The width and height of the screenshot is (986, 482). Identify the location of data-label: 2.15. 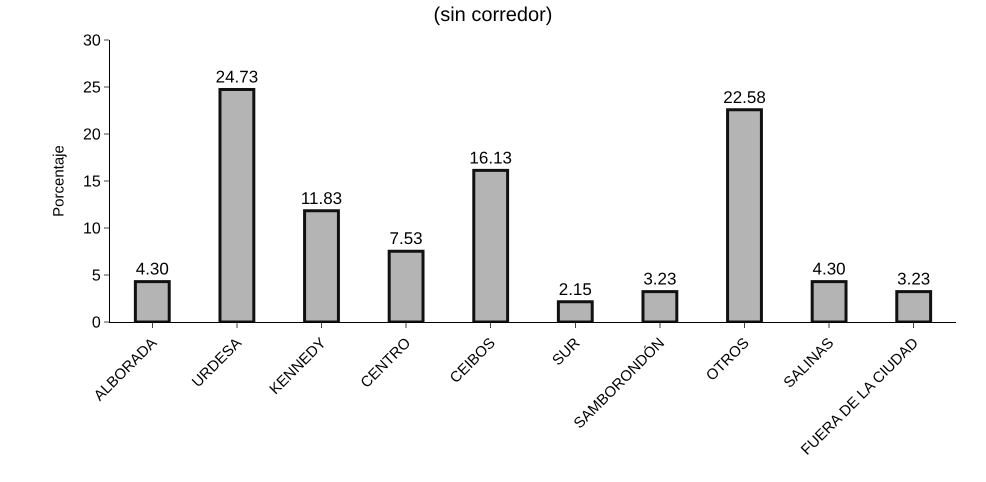
(575, 289).